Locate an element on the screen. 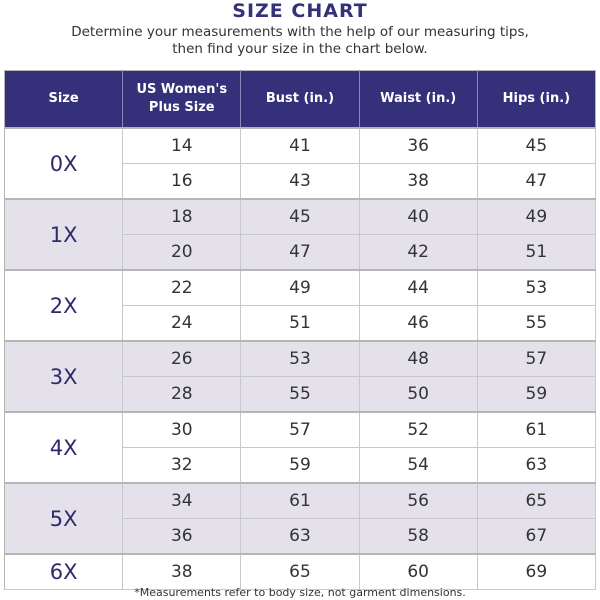 Image resolution: width=600 pixels, height=600 pixels. waist-cell: 48 is located at coordinates (418, 358).